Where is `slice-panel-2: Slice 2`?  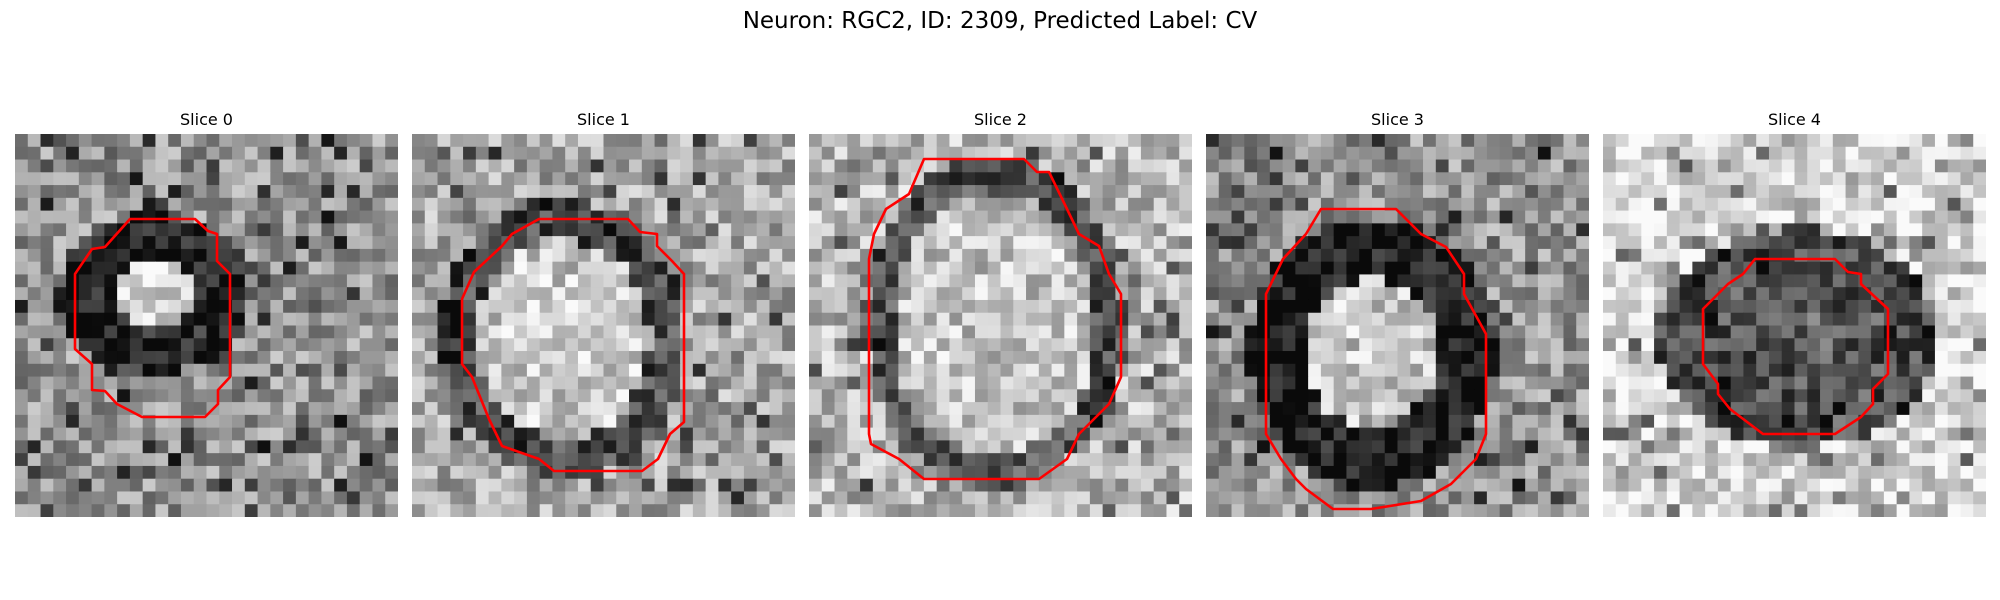
slice-panel-2: Slice 2 is located at coordinates (1000, 312).